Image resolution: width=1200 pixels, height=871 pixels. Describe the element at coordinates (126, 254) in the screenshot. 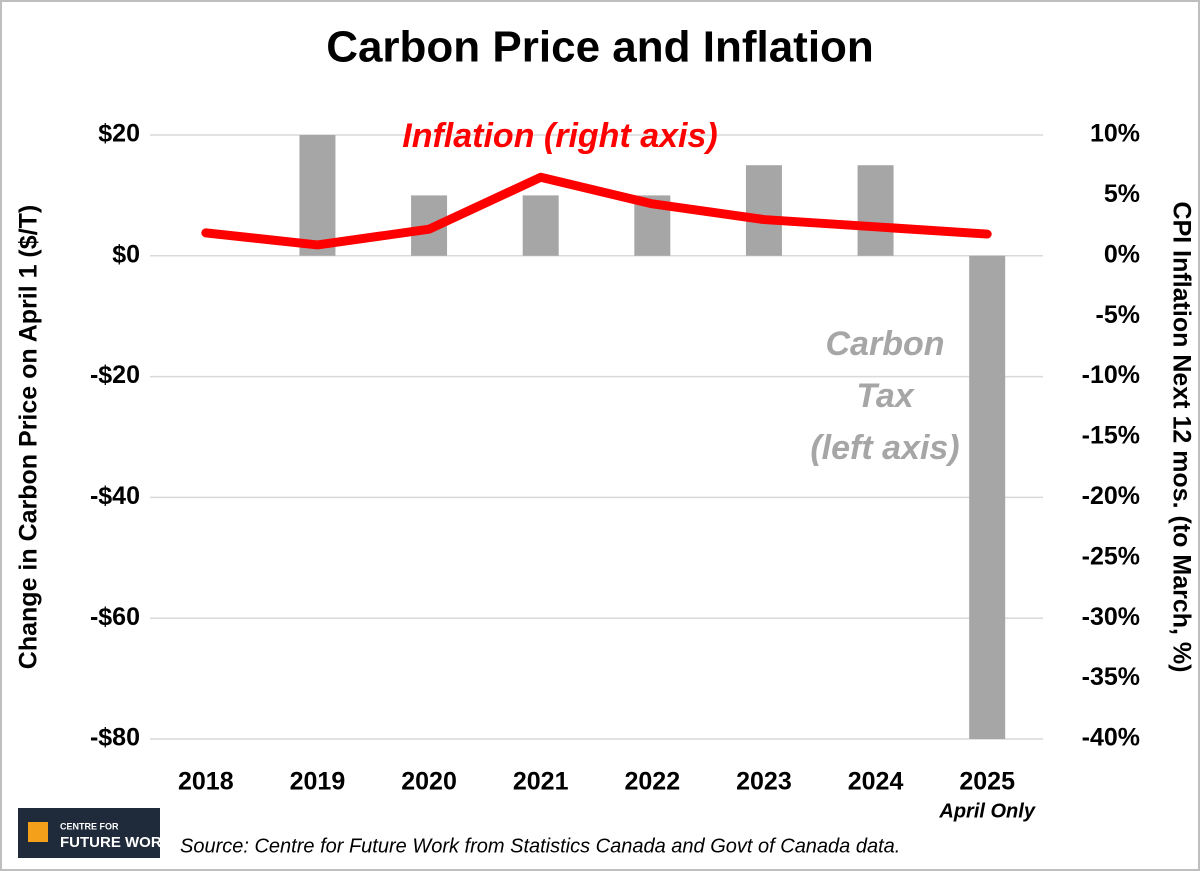

I see `y-tick-label: $0` at that location.